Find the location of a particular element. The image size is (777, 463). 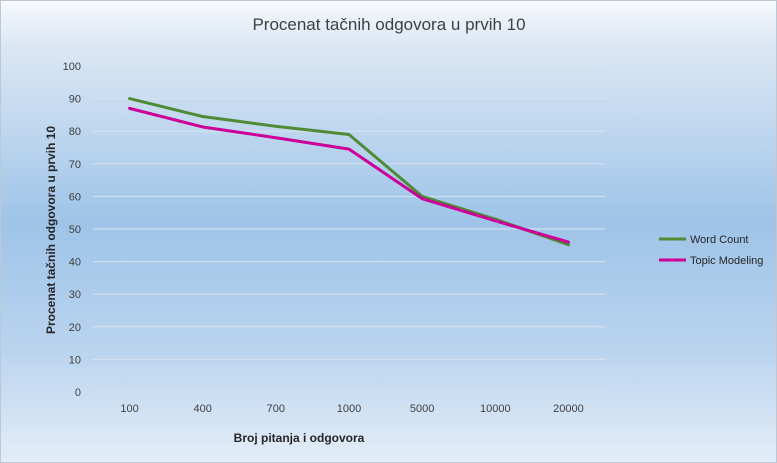

x-axis-ticks: 100 400 700 1000 5000 10000 20000 is located at coordinates (351, 409).